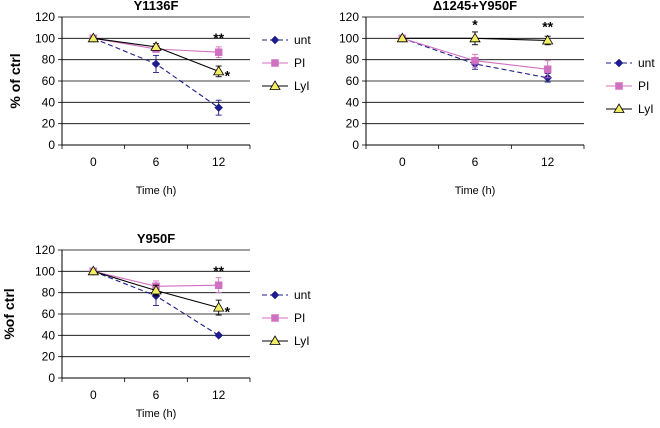 The height and width of the screenshot is (428, 660). Describe the element at coordinates (156, 238) in the screenshot. I see `chart-title: Y950F` at that location.